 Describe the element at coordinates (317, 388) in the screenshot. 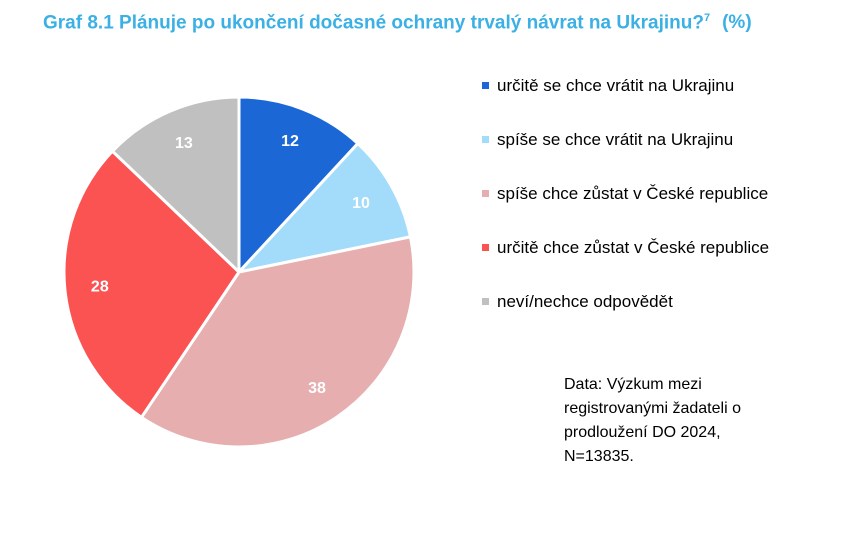

I see `slice-value-label: 38` at that location.